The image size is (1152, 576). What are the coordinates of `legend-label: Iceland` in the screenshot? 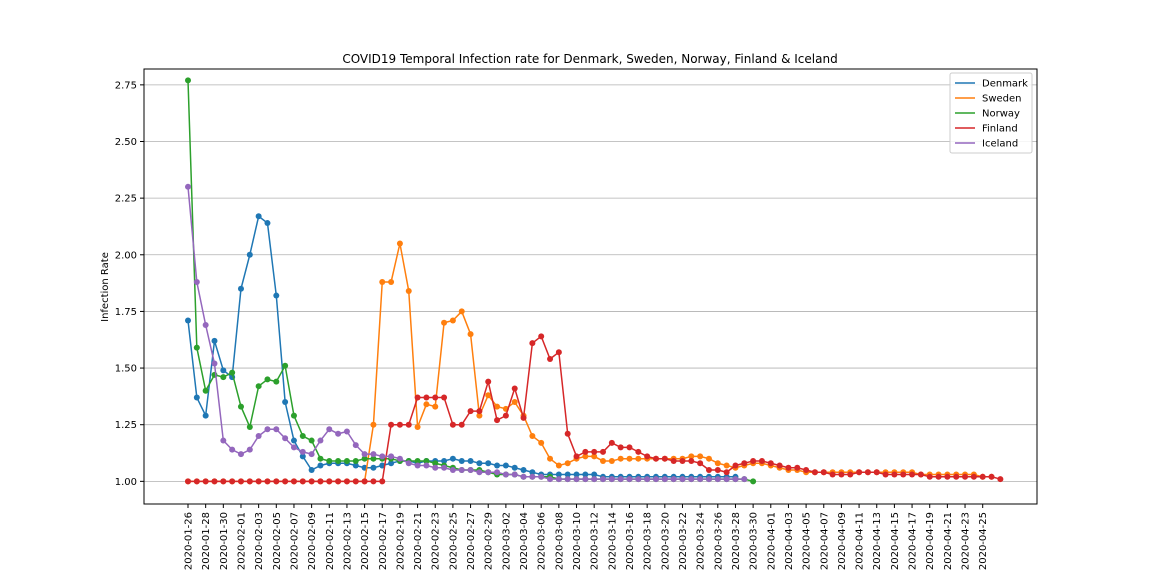 It's located at (1000, 144).